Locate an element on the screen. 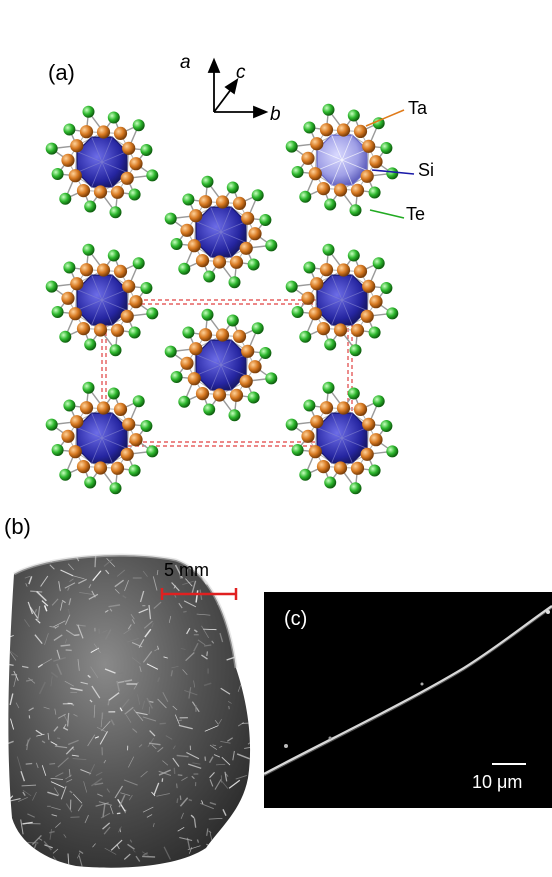  axis-arrows is located at coordinates (238, 88).